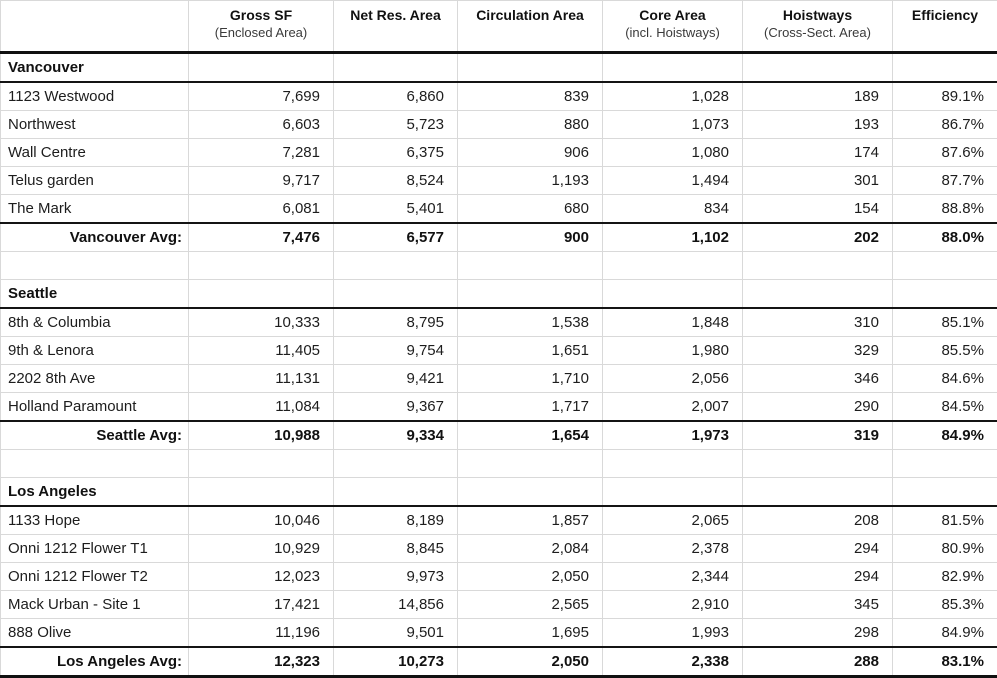 This screenshot has width=997, height=678. Describe the element at coordinates (672, 15) in the screenshot. I see `column-label: Core Area` at that location.